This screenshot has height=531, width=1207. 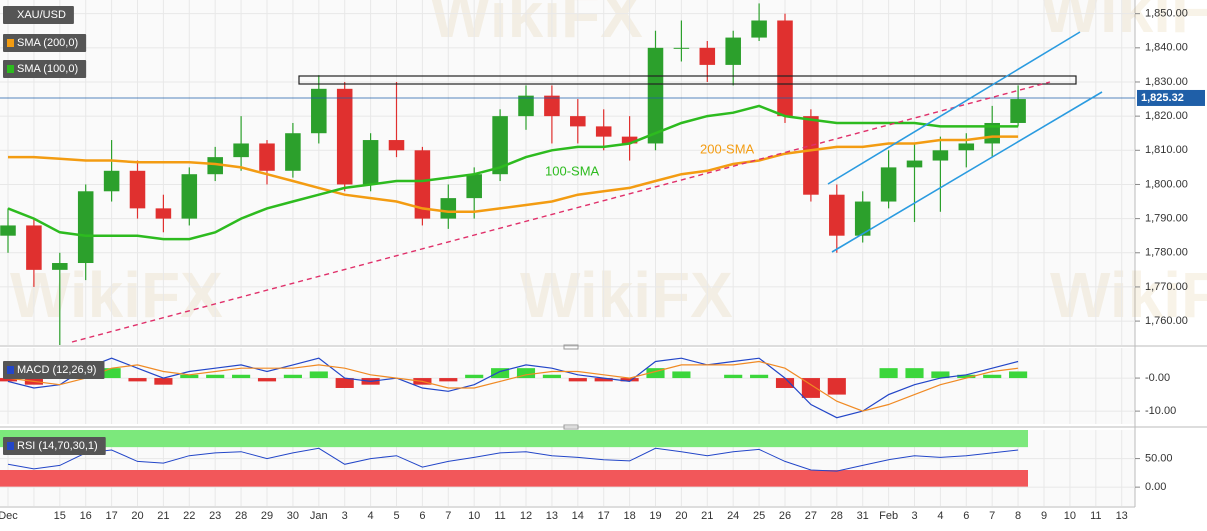 What do you see at coordinates (1157, 378) in the screenshot?
I see `y-tick-label: -0.00` at bounding box center [1157, 378].